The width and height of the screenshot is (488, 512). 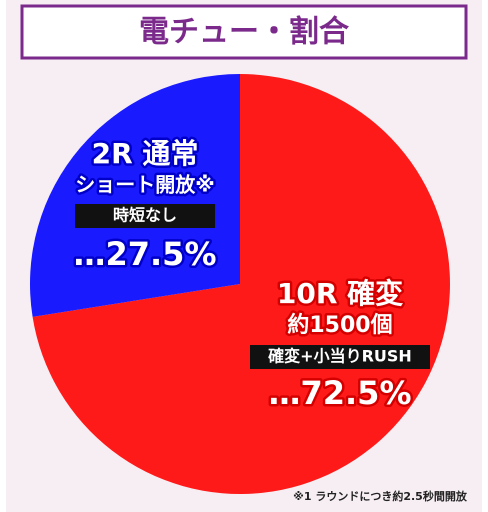 I want to click on footnote: ※1 ラウンドにつき約2.5秒間開放, so click(x=380, y=496).